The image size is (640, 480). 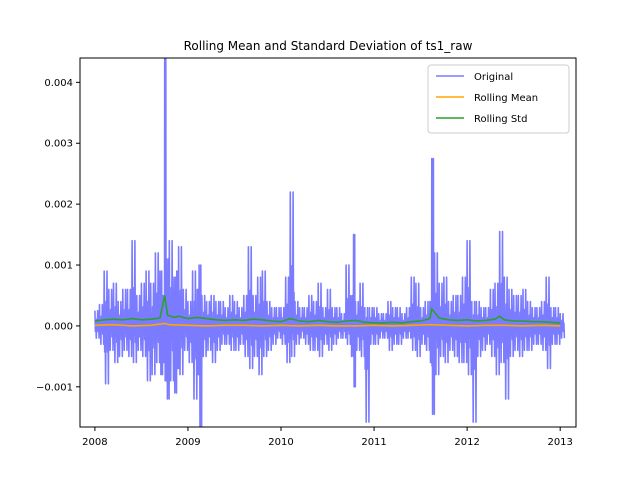 I want to click on legend-label: Rolling Std, so click(x=500, y=119).